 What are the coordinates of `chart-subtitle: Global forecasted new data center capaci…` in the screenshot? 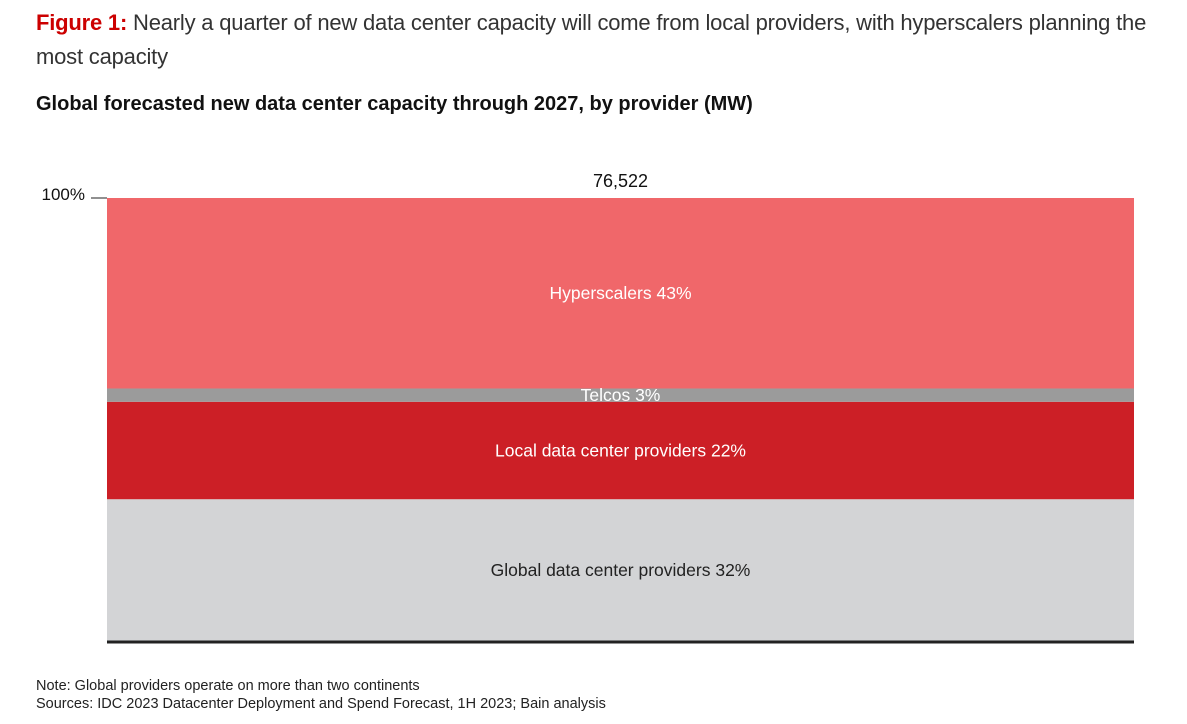 It's located at (394, 104).